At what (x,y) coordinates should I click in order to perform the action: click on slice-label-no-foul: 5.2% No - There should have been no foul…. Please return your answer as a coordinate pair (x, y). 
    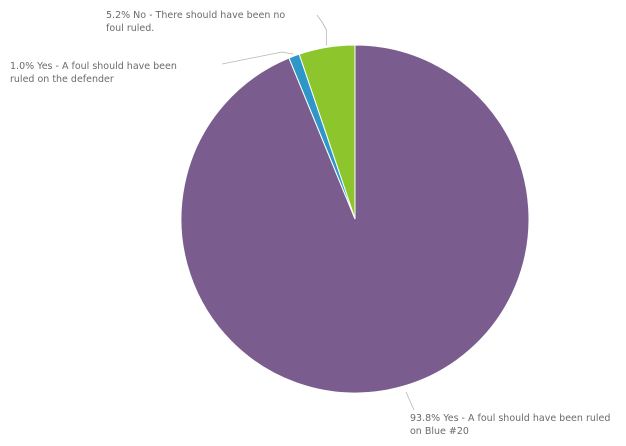
    Looking at the image, I should click on (196, 22).